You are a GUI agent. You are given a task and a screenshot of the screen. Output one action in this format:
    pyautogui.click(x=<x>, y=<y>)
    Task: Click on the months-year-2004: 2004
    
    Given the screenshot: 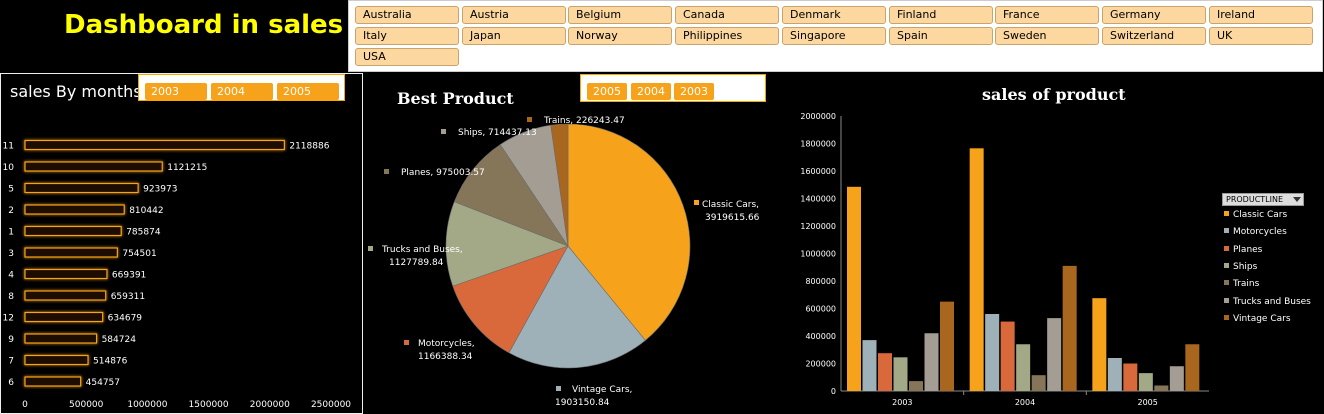 What is the action you would take?
    pyautogui.click(x=242, y=91)
    